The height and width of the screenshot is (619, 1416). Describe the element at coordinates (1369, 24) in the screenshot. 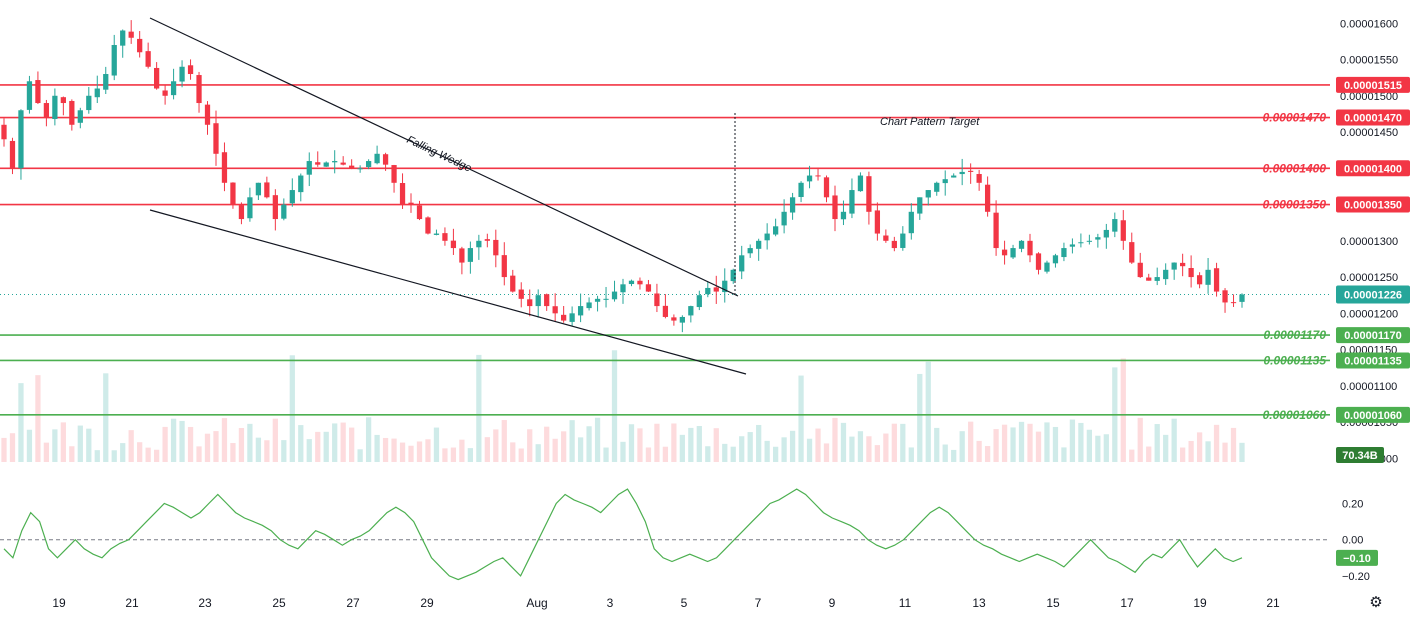

I see `price-axis-tick: 0.00001600` at that location.